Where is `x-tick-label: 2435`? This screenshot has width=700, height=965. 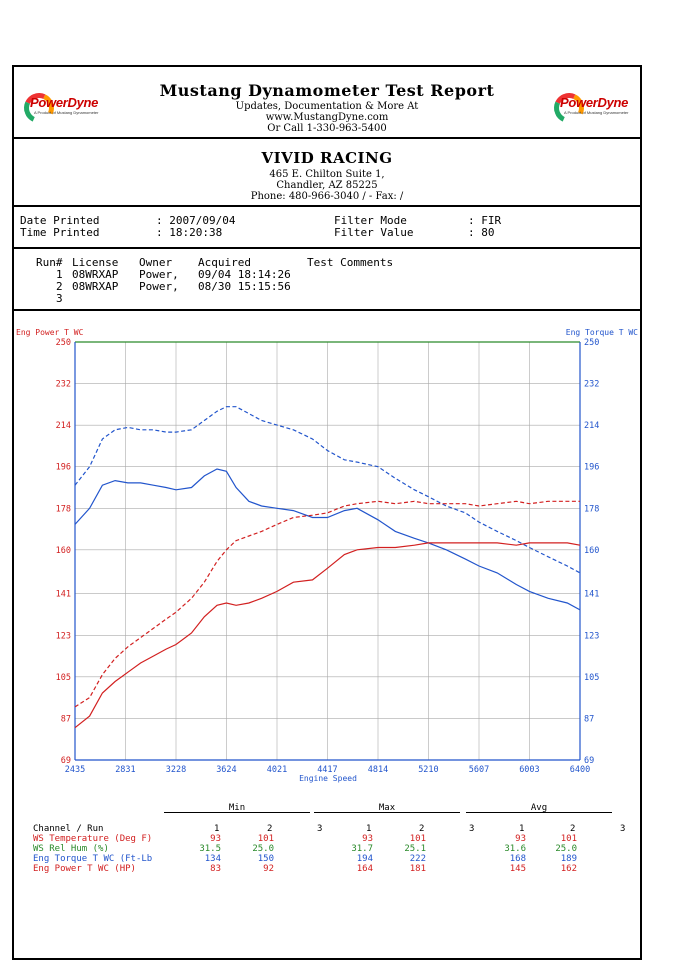
x-tick-label: 2435 is located at coordinates (75, 770).